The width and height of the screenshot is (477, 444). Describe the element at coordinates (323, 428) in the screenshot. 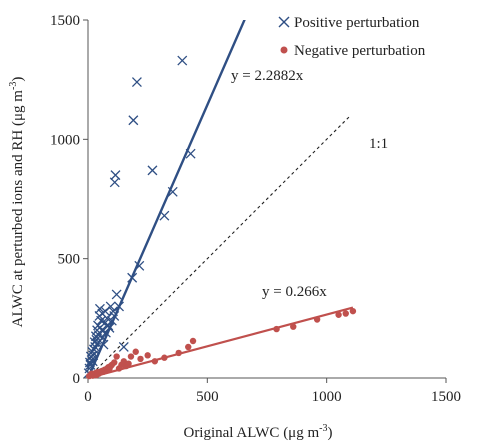

I see `x-axis-title-sup: -3` at that location.